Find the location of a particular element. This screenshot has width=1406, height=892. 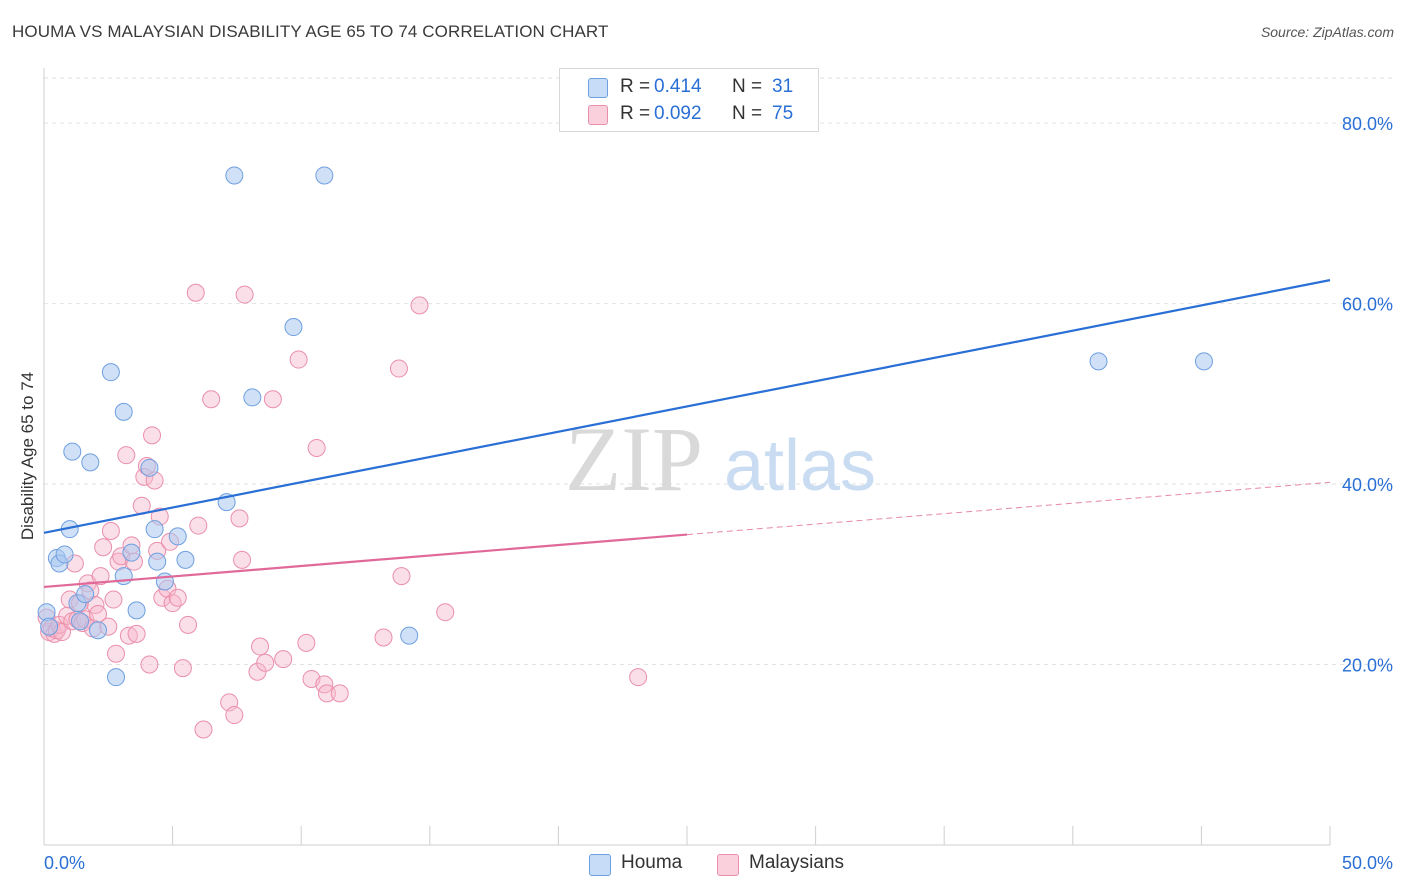

malaysians-trend-extension is located at coordinates (1008, 508).